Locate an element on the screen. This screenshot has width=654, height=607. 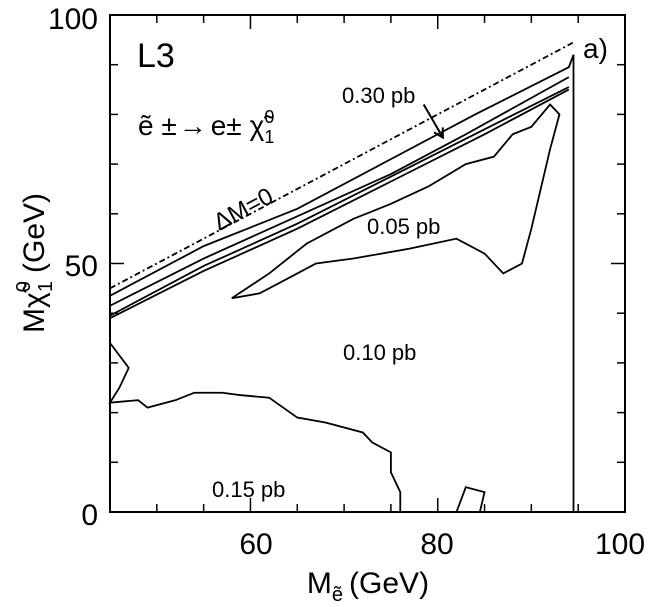
y-tick-label-50: 50 is located at coordinates (81, 266).